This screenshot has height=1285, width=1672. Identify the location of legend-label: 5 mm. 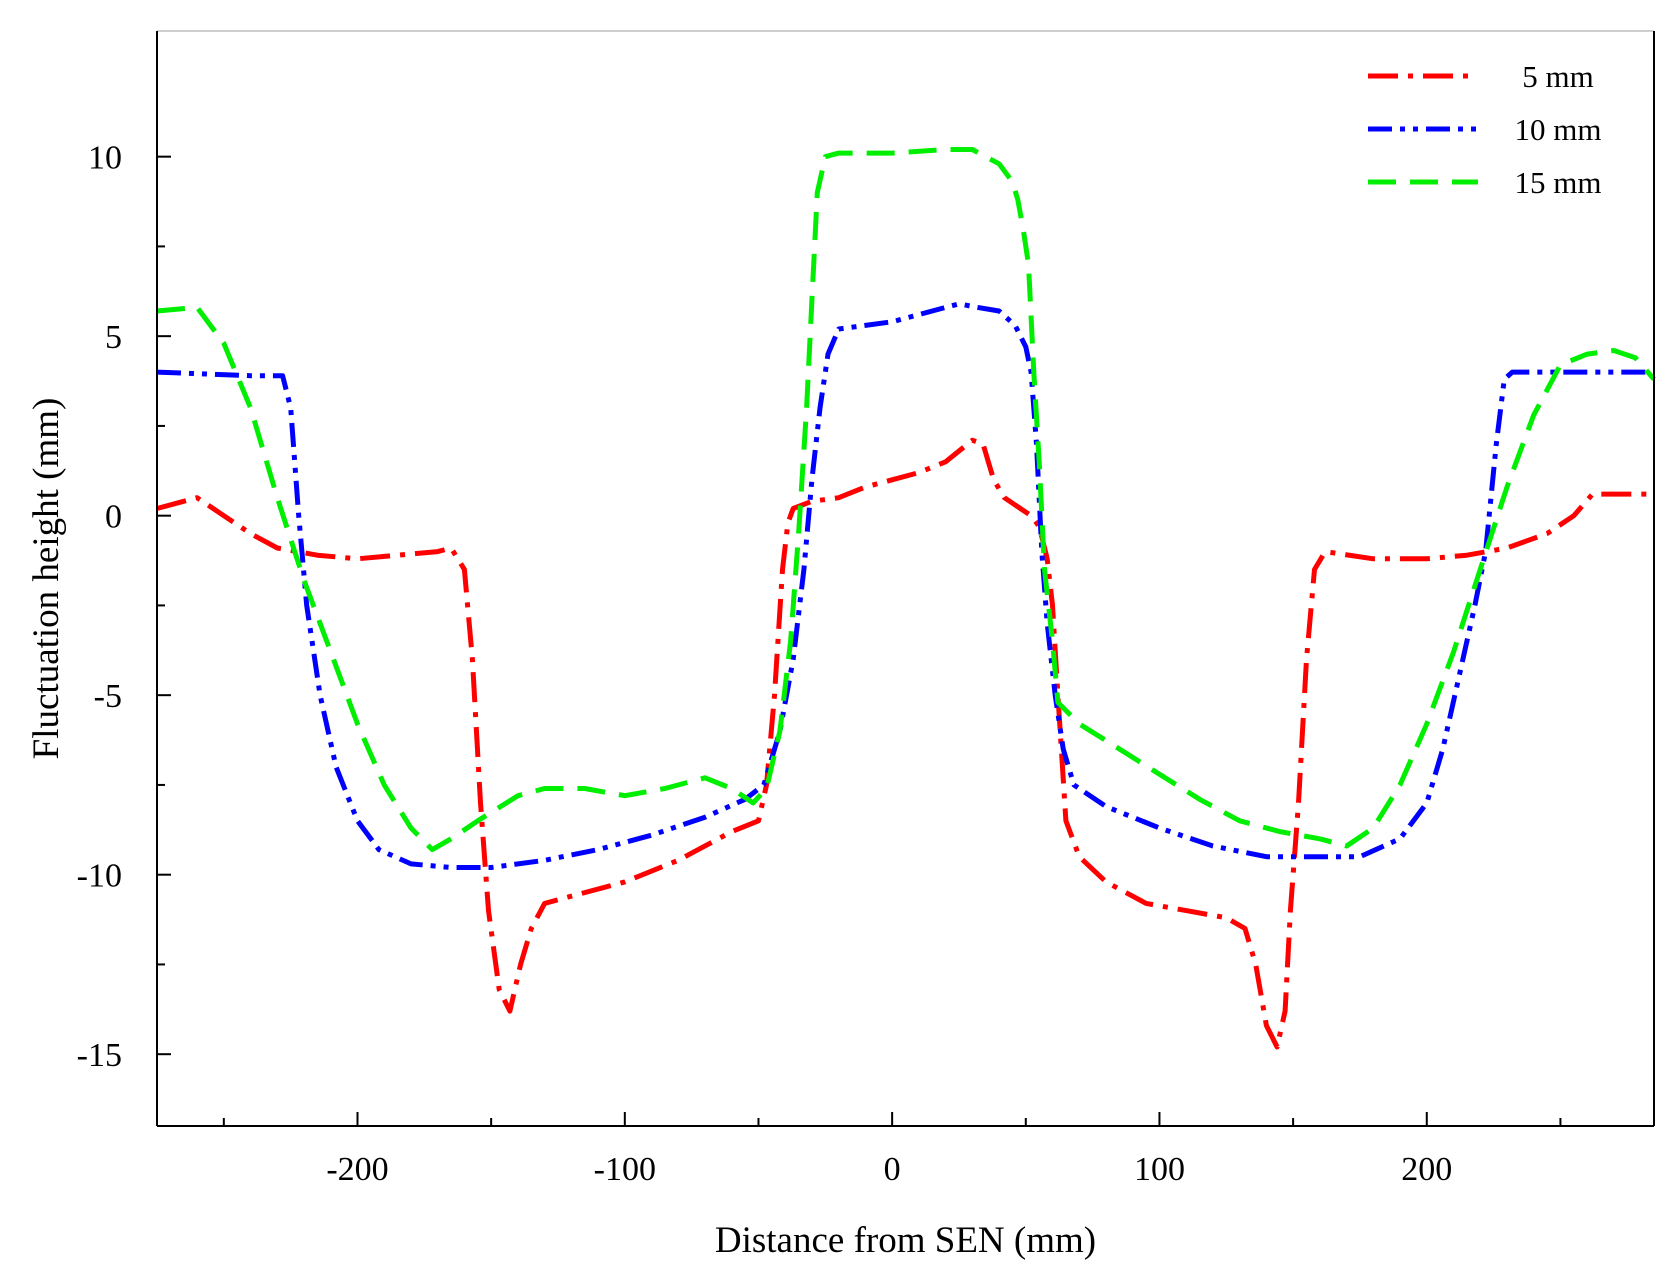
(1557, 76).